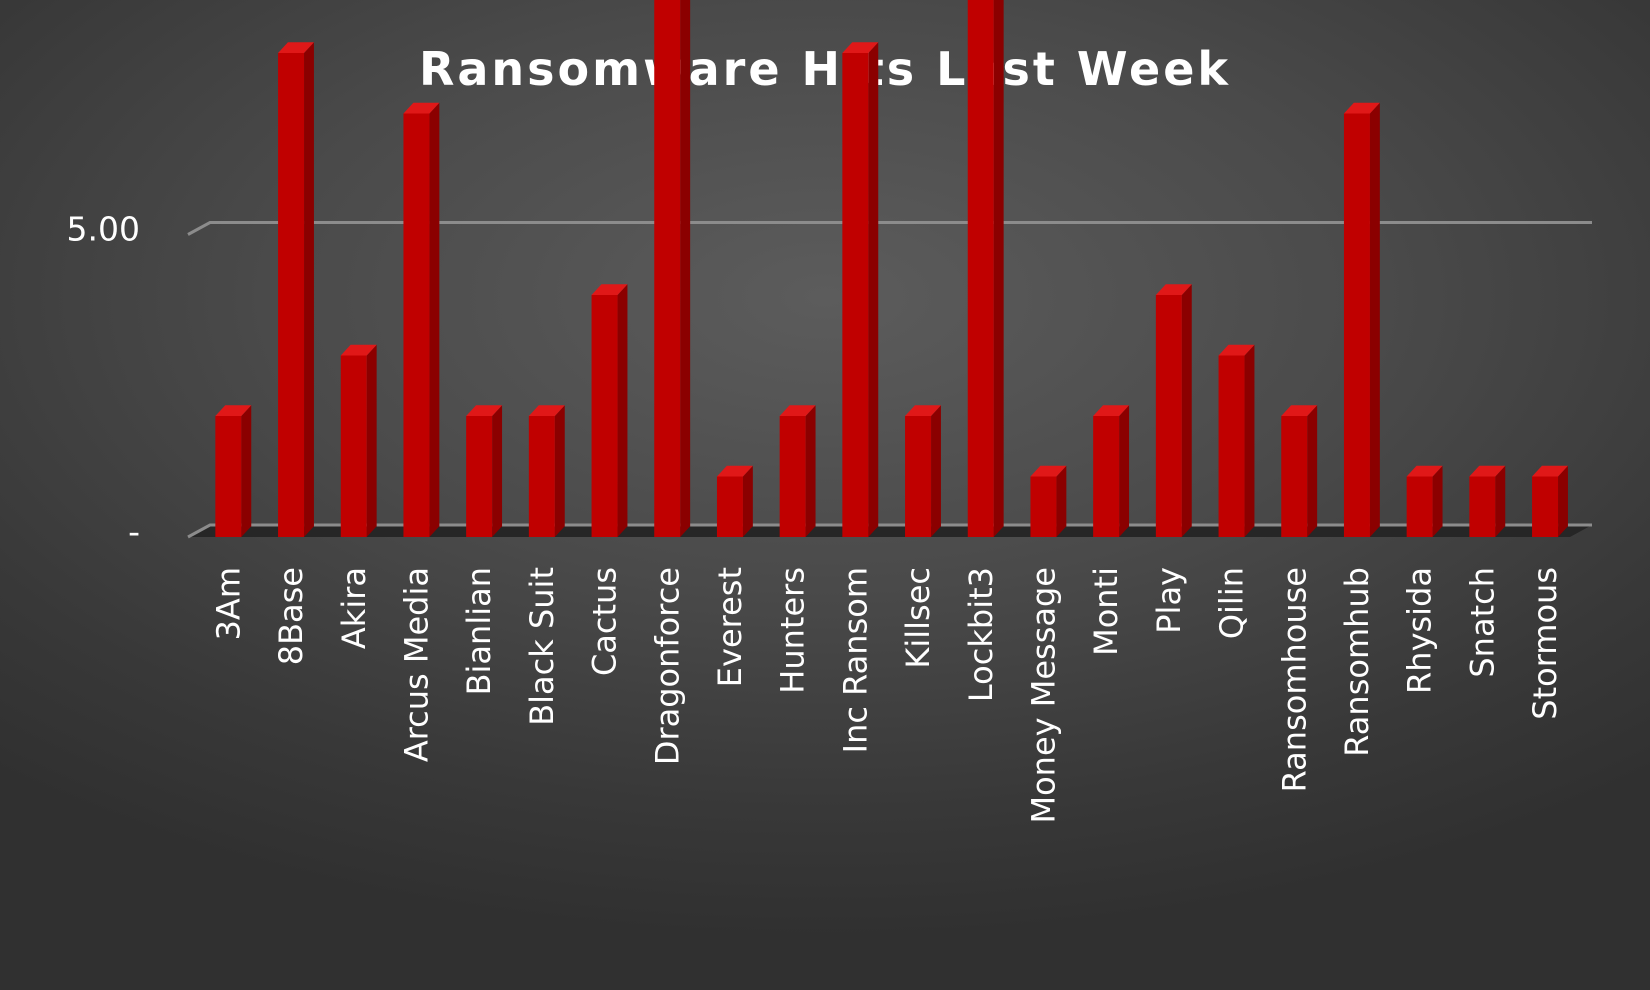 This screenshot has width=1650, height=990. What do you see at coordinates (1106, 611) in the screenshot?
I see `x-tick-label: Monti` at bounding box center [1106, 611].